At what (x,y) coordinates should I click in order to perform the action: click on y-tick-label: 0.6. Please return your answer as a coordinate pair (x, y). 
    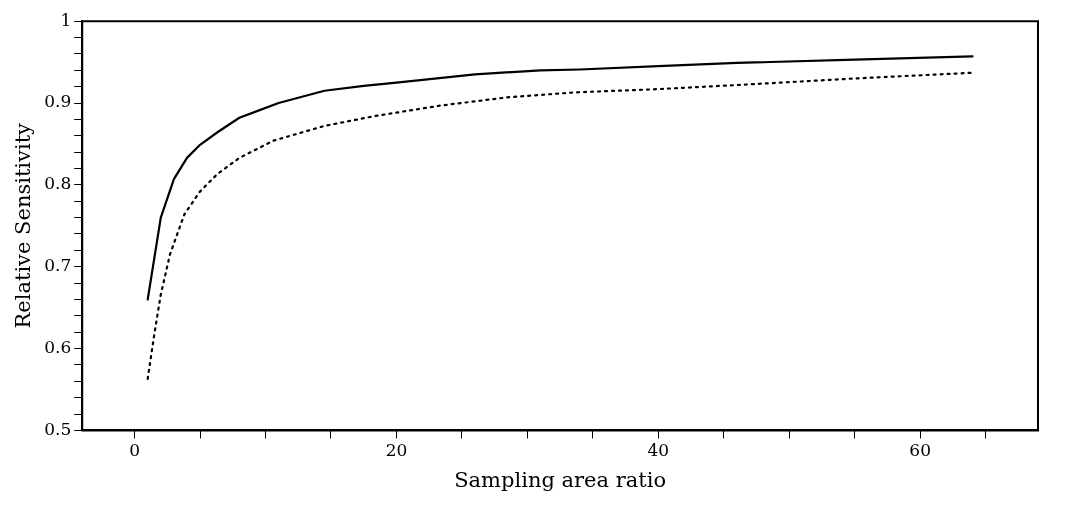
    Looking at the image, I should click on (58, 346).